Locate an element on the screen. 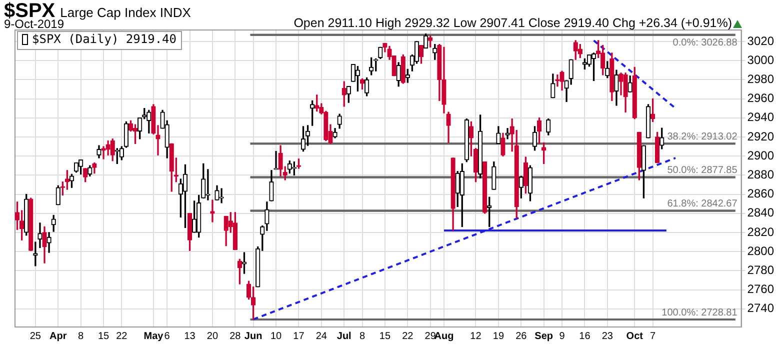 The width and height of the screenshot is (780, 345). chart-subtitle: Large Cap Index INDX is located at coordinates (125, 12).